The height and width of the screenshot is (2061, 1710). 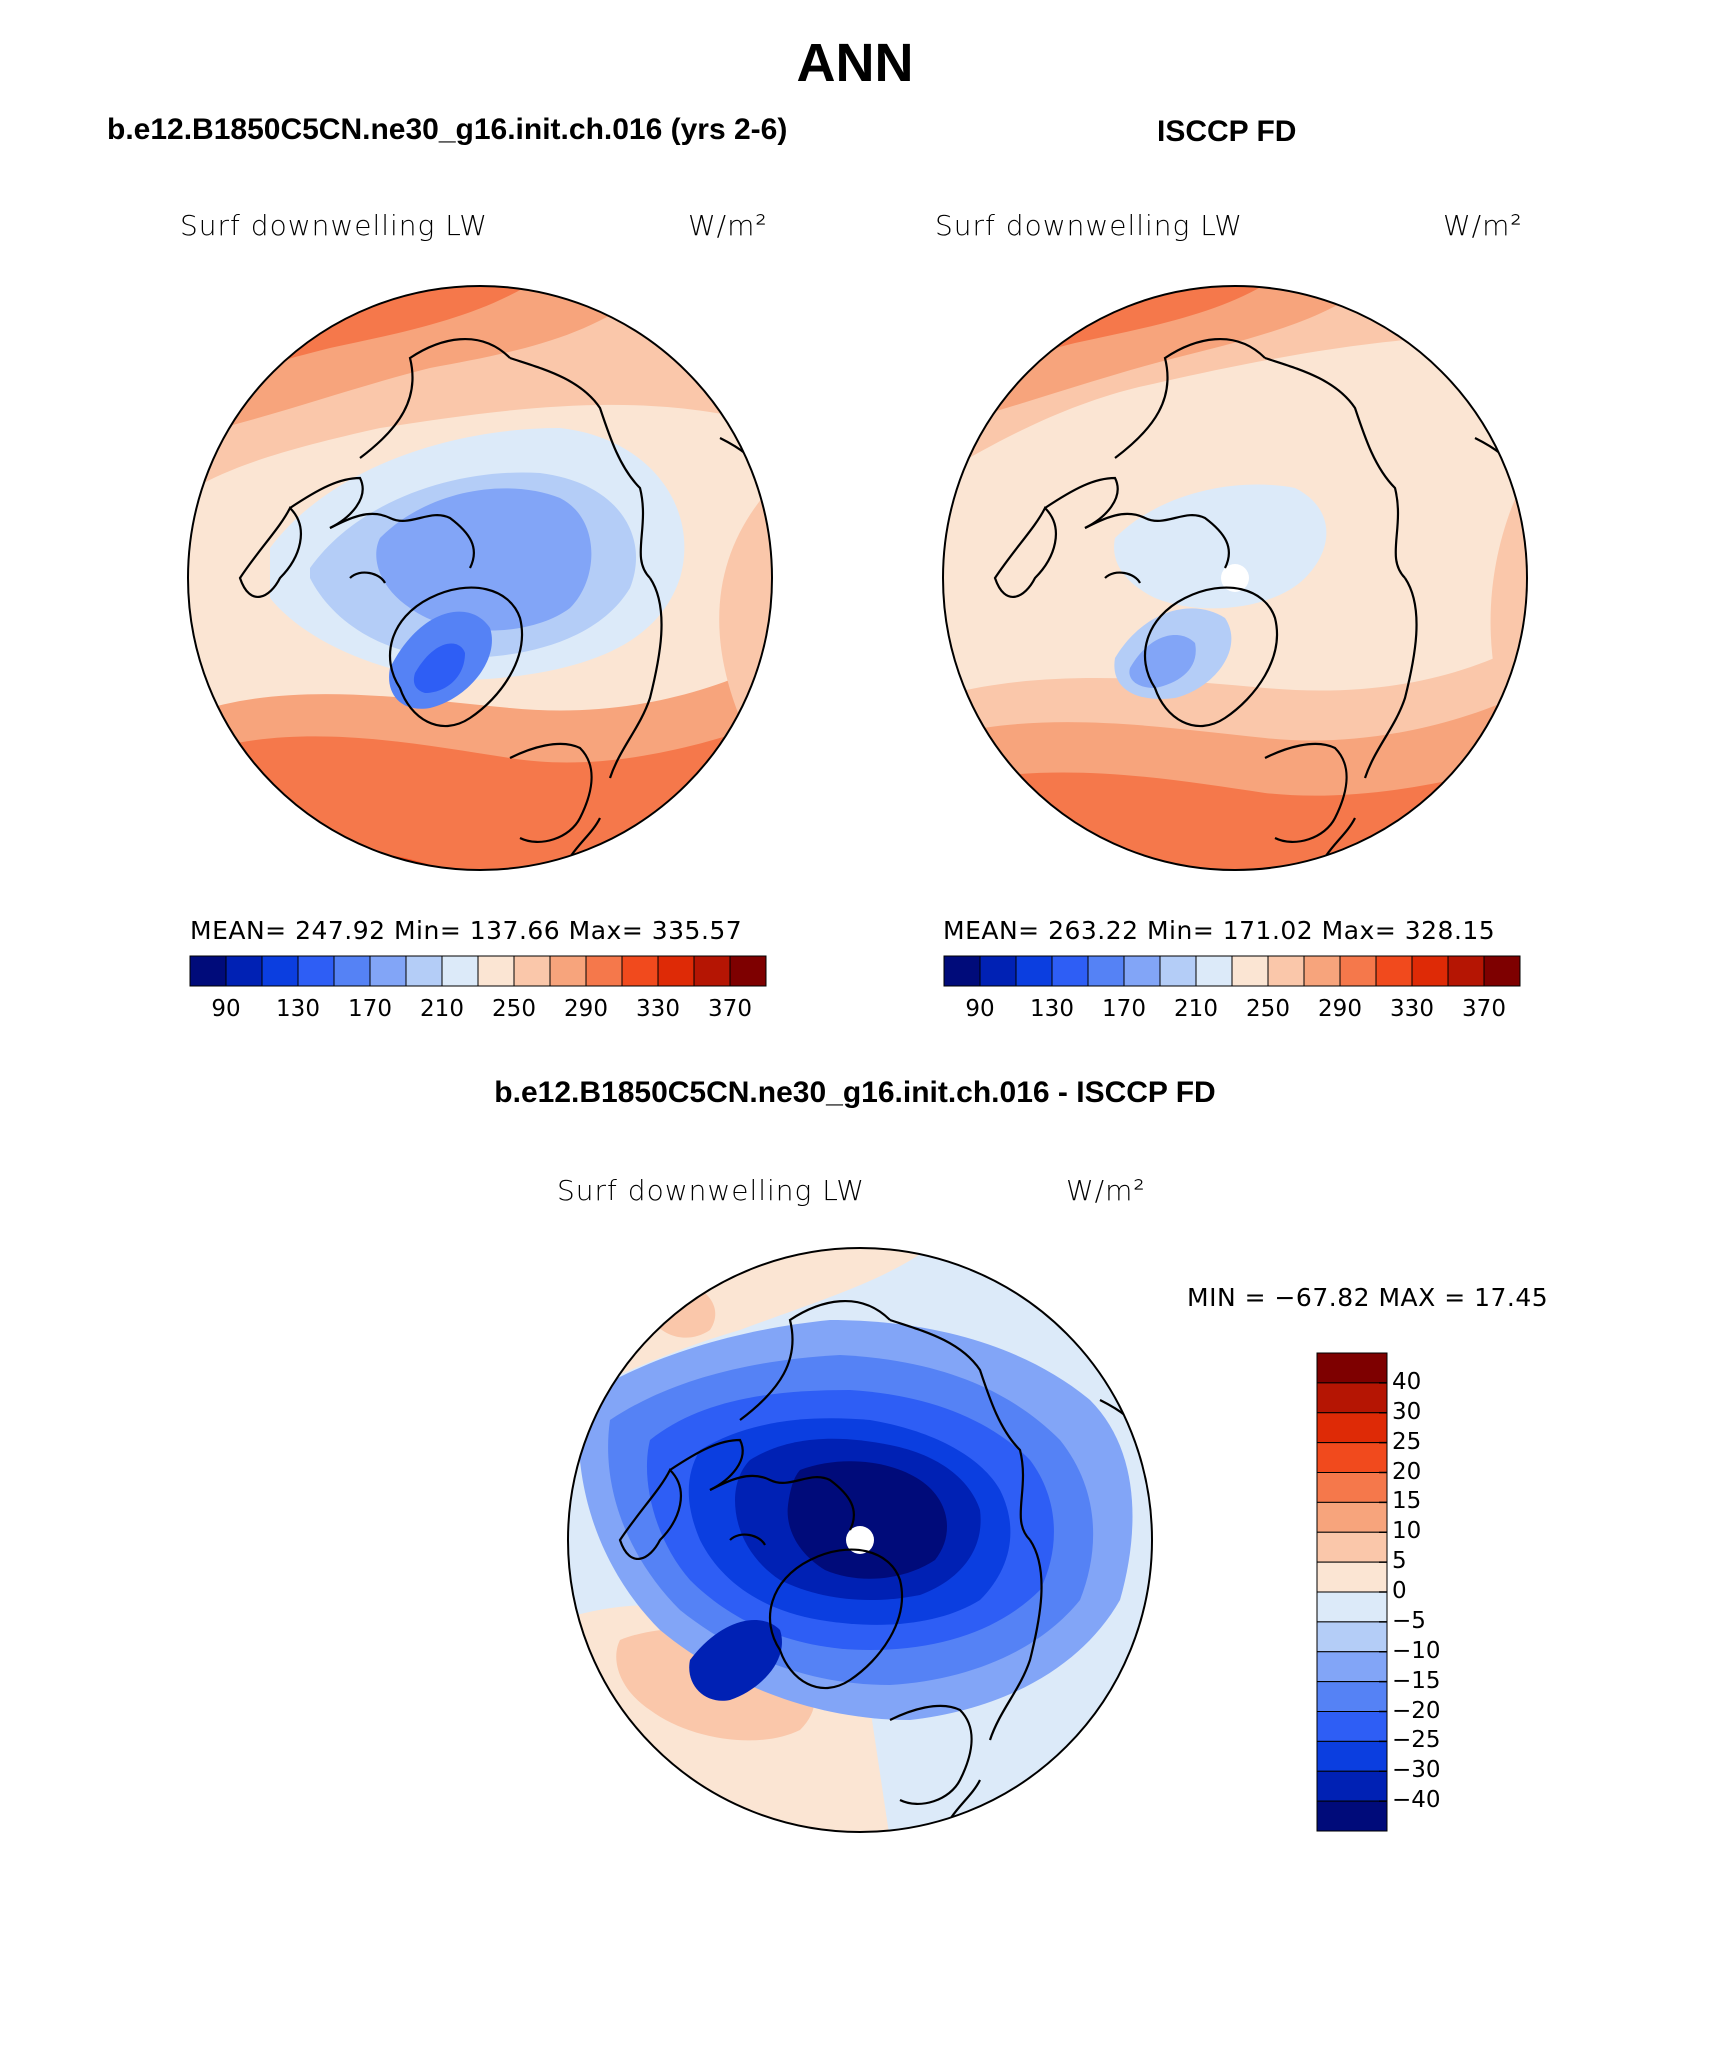 I want to click on panel-2-colorbar, so click(x=1232, y=971).